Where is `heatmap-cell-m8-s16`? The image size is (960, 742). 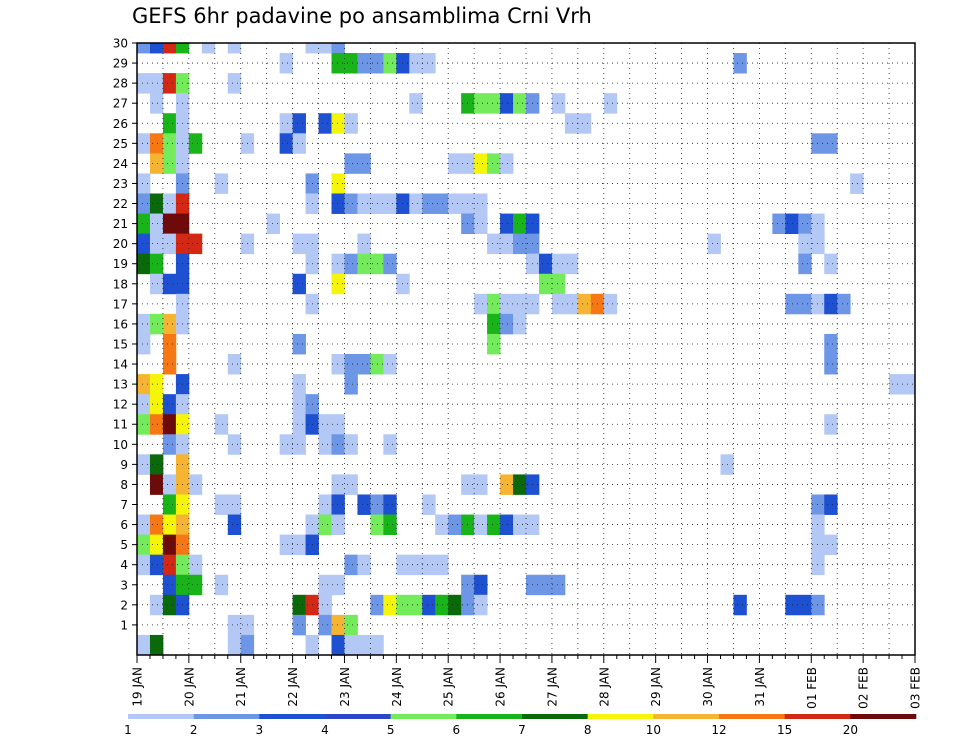
heatmap-cell-m8-s16 is located at coordinates (338, 484).